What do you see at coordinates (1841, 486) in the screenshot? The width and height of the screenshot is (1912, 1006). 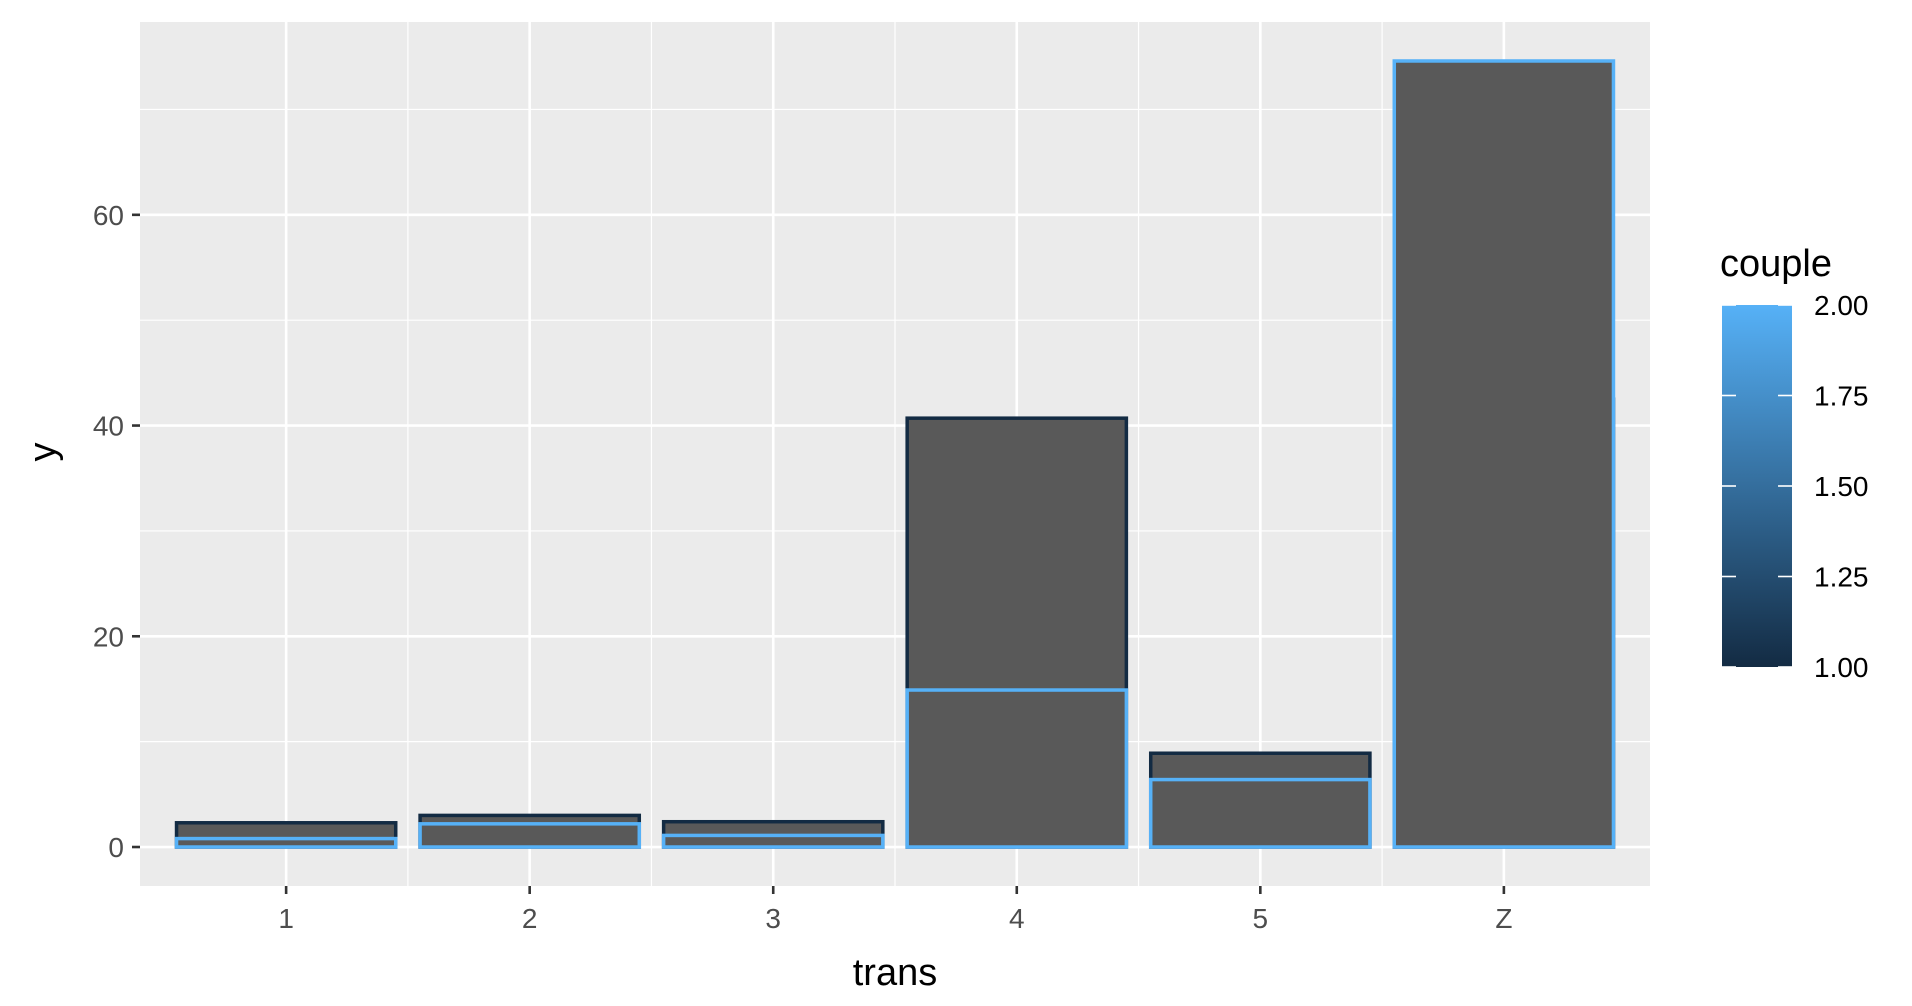 I see `legend-tick-label: 1.50` at bounding box center [1841, 486].